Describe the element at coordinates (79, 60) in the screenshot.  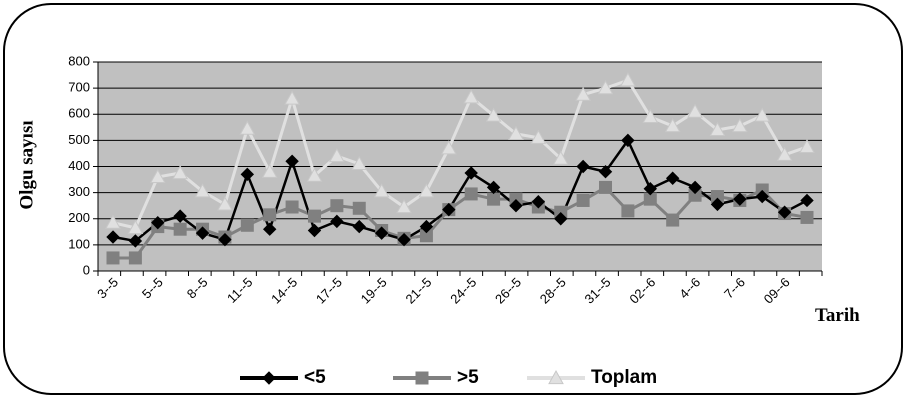
I see `y-tick-label: 800` at that location.